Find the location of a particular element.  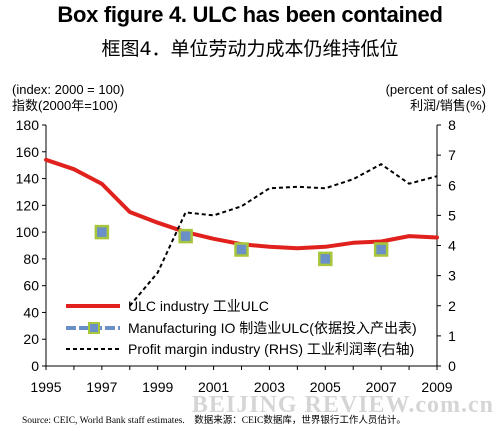

right-tick-label: 4 is located at coordinates (452, 246).